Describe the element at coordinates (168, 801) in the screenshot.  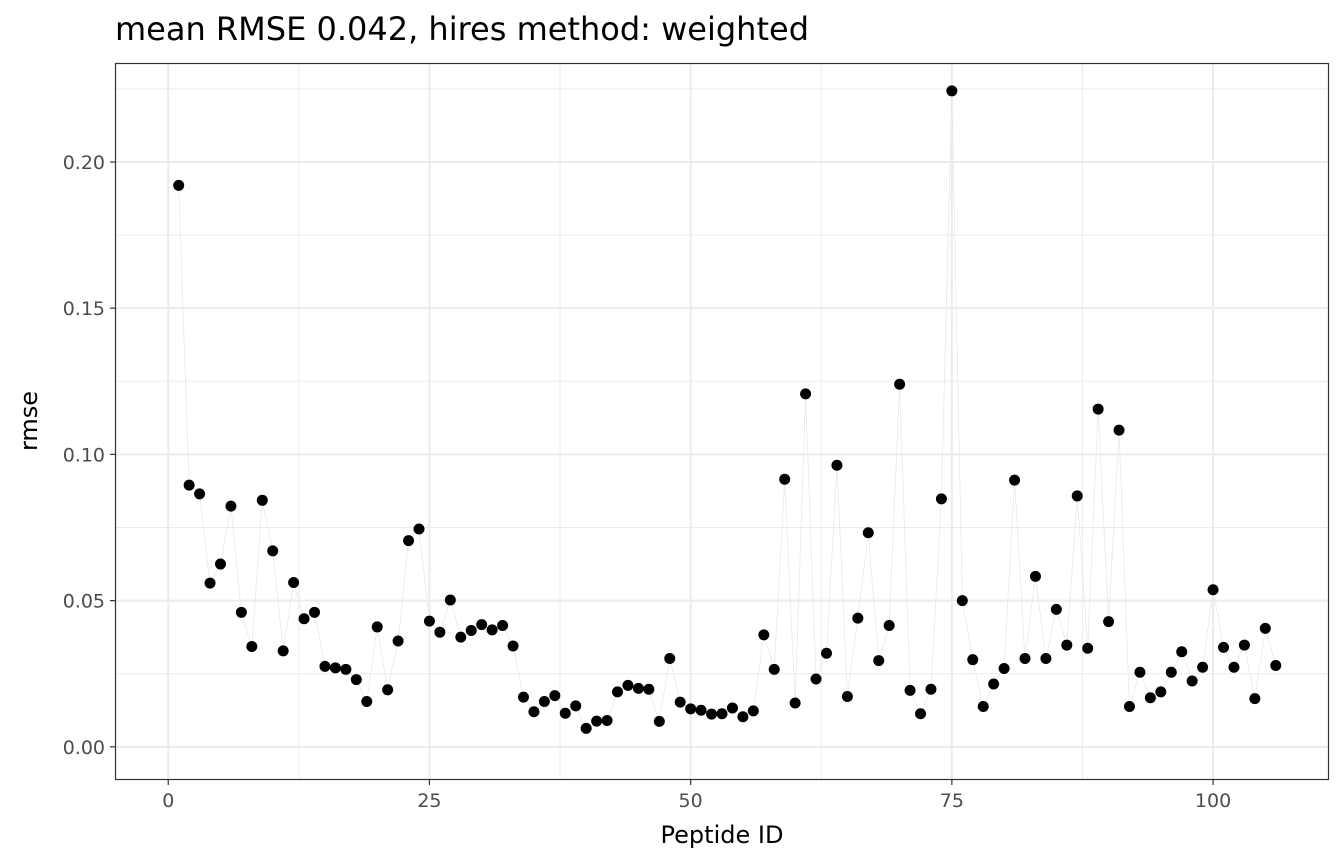
I see `x-tick-label: 0` at that location.